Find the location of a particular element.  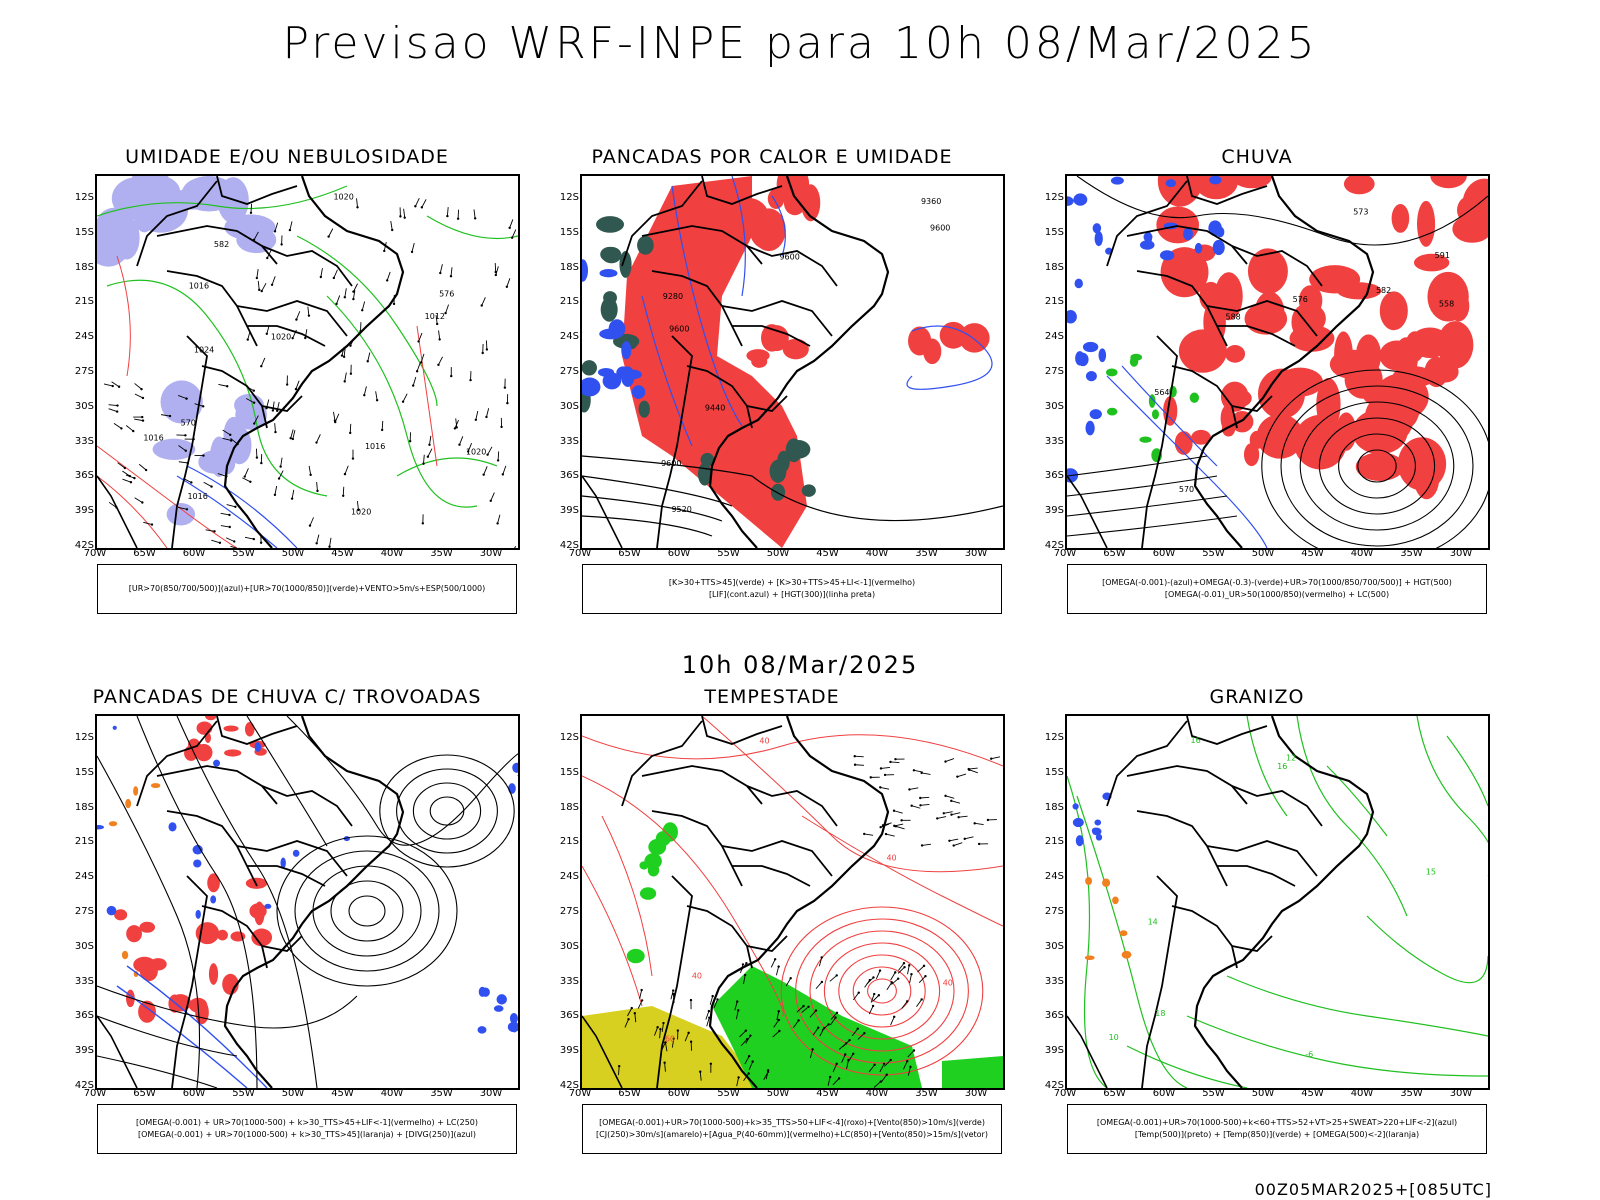

omega-contour is located at coordinates (1187, 461).